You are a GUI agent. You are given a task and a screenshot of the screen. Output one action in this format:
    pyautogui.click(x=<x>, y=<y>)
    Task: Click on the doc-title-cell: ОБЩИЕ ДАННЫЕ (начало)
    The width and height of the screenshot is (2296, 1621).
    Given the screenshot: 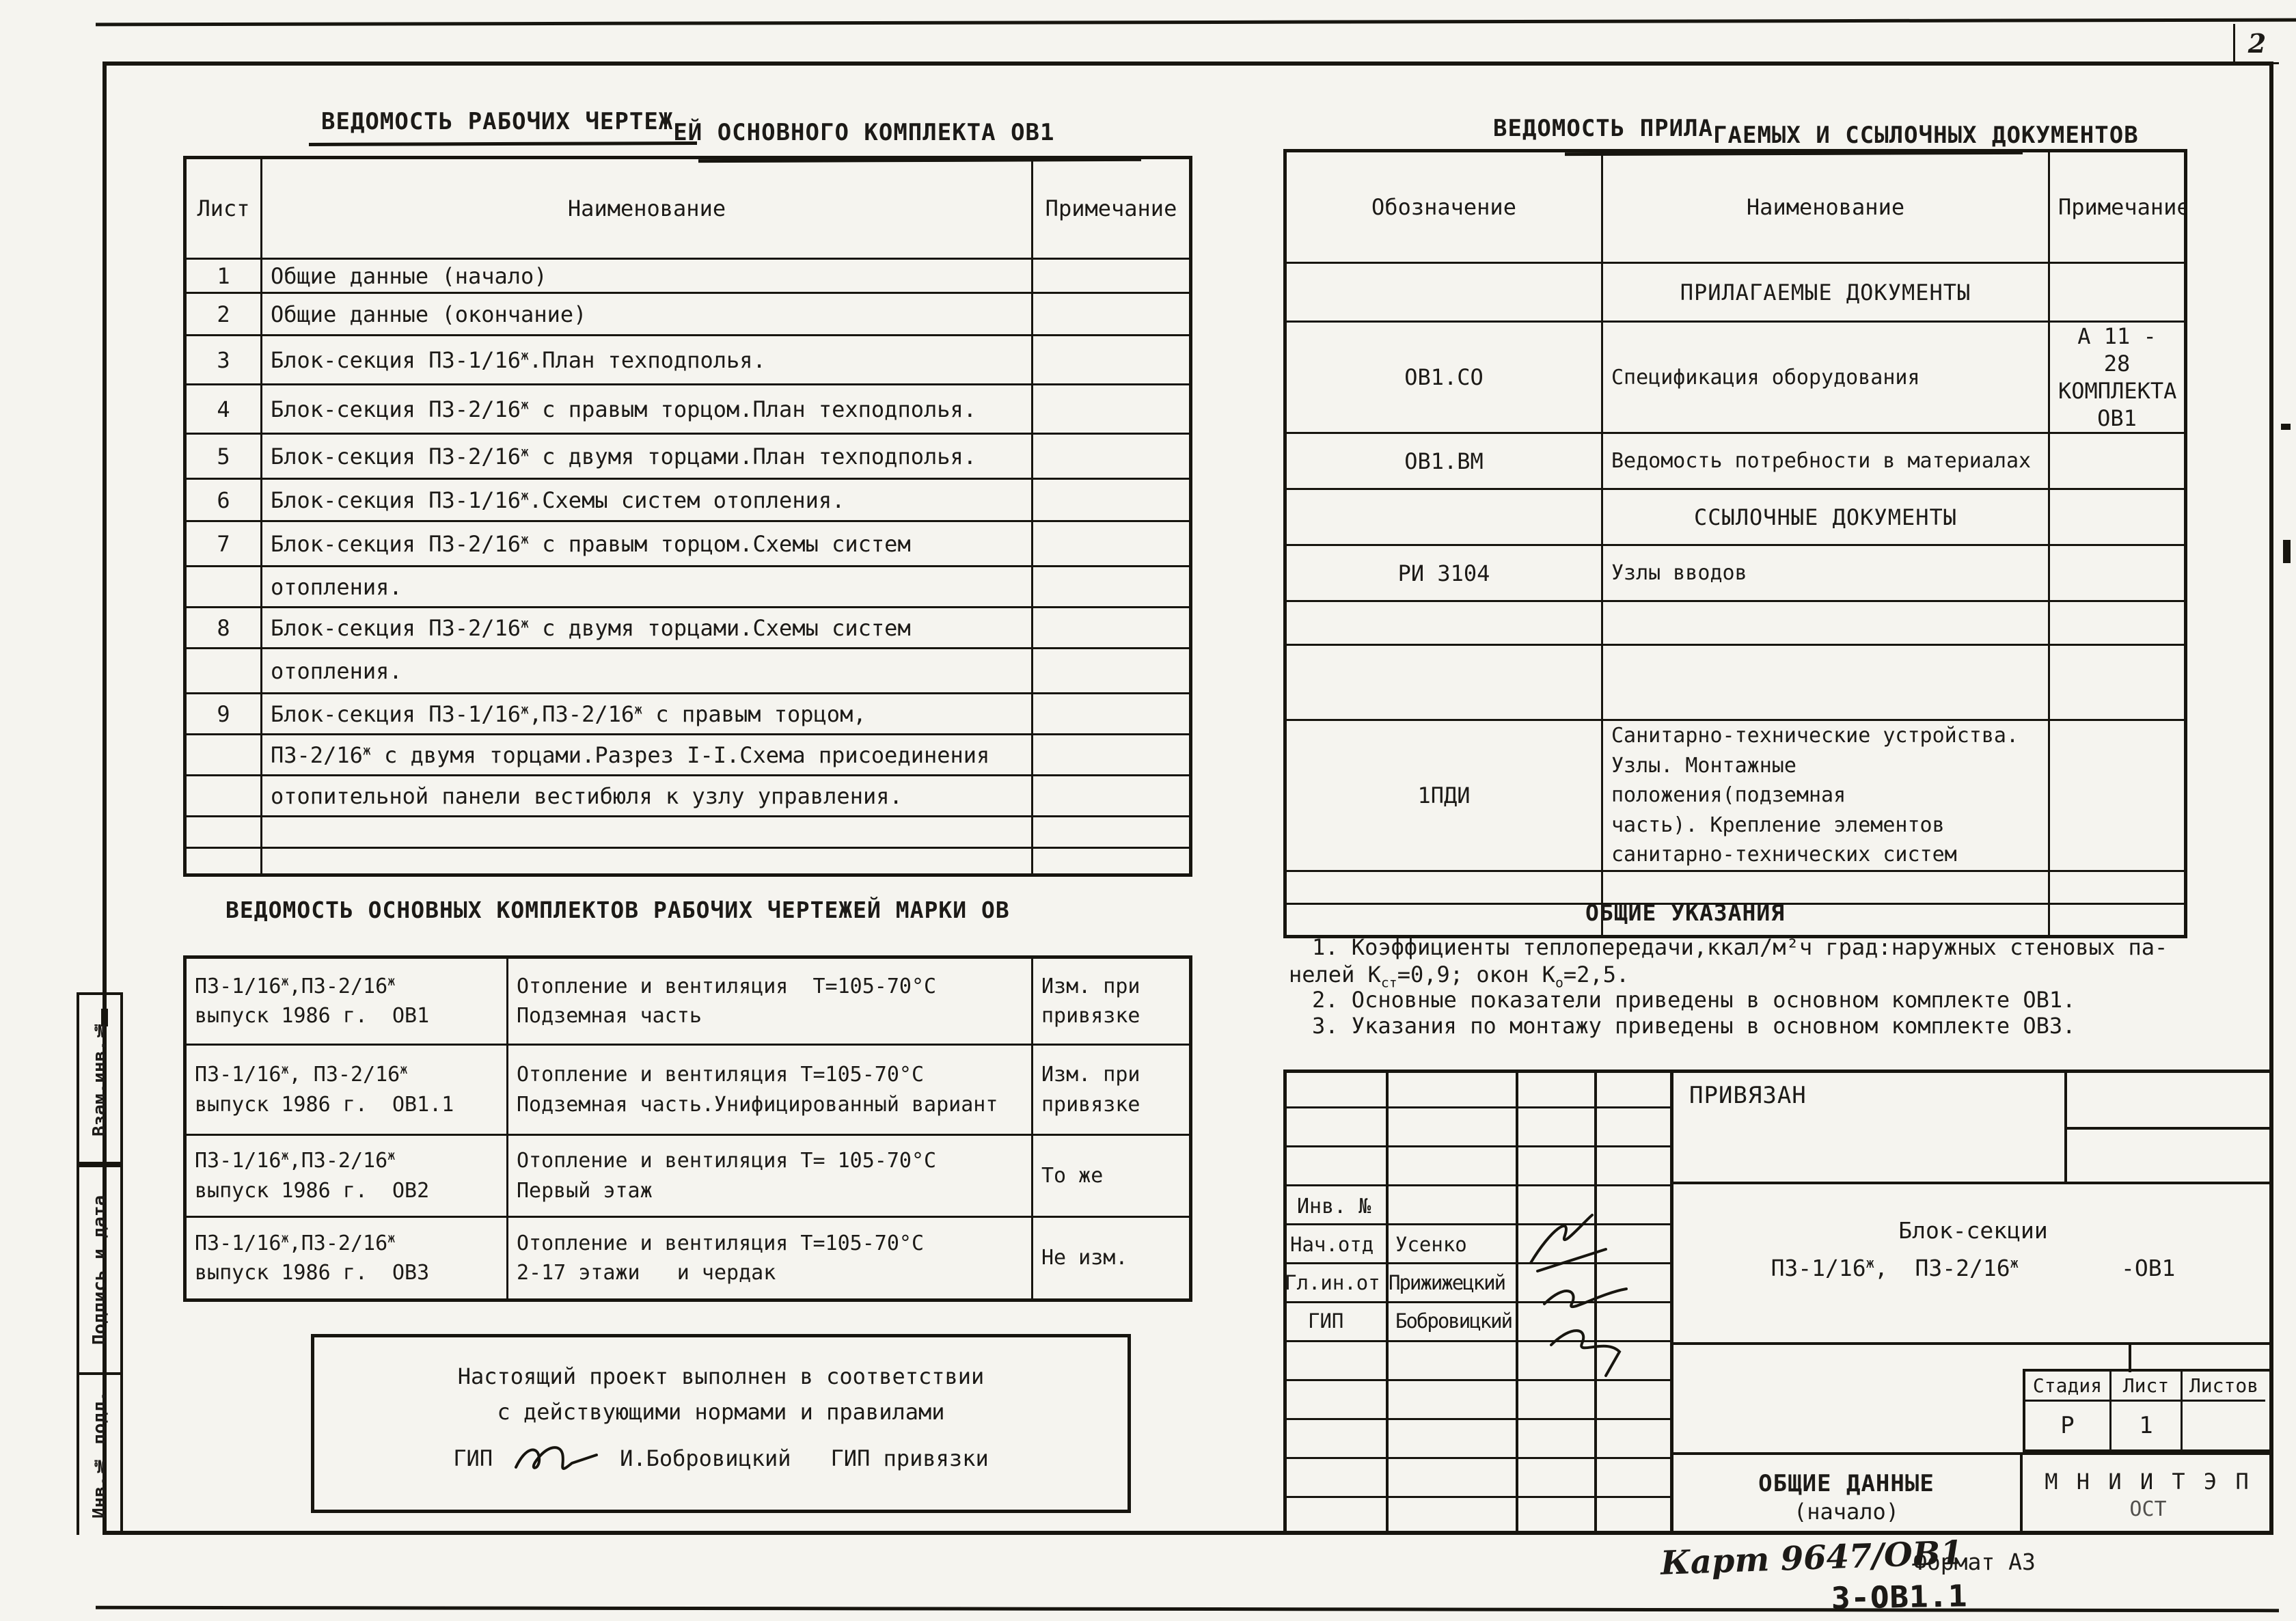 What is the action you would take?
    pyautogui.click(x=1848, y=1493)
    